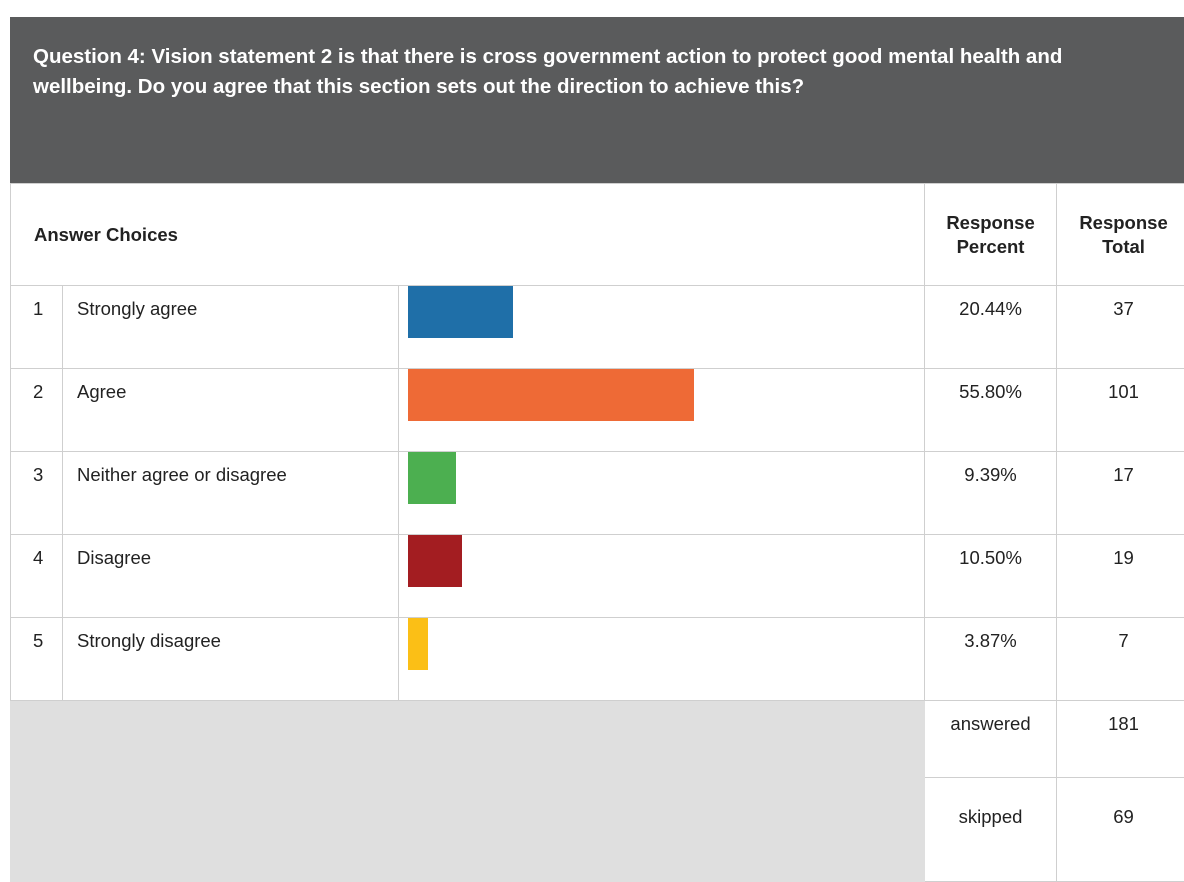 The width and height of the screenshot is (1184, 882). I want to click on answer-label: Neither agree or disagree, so click(231, 493).